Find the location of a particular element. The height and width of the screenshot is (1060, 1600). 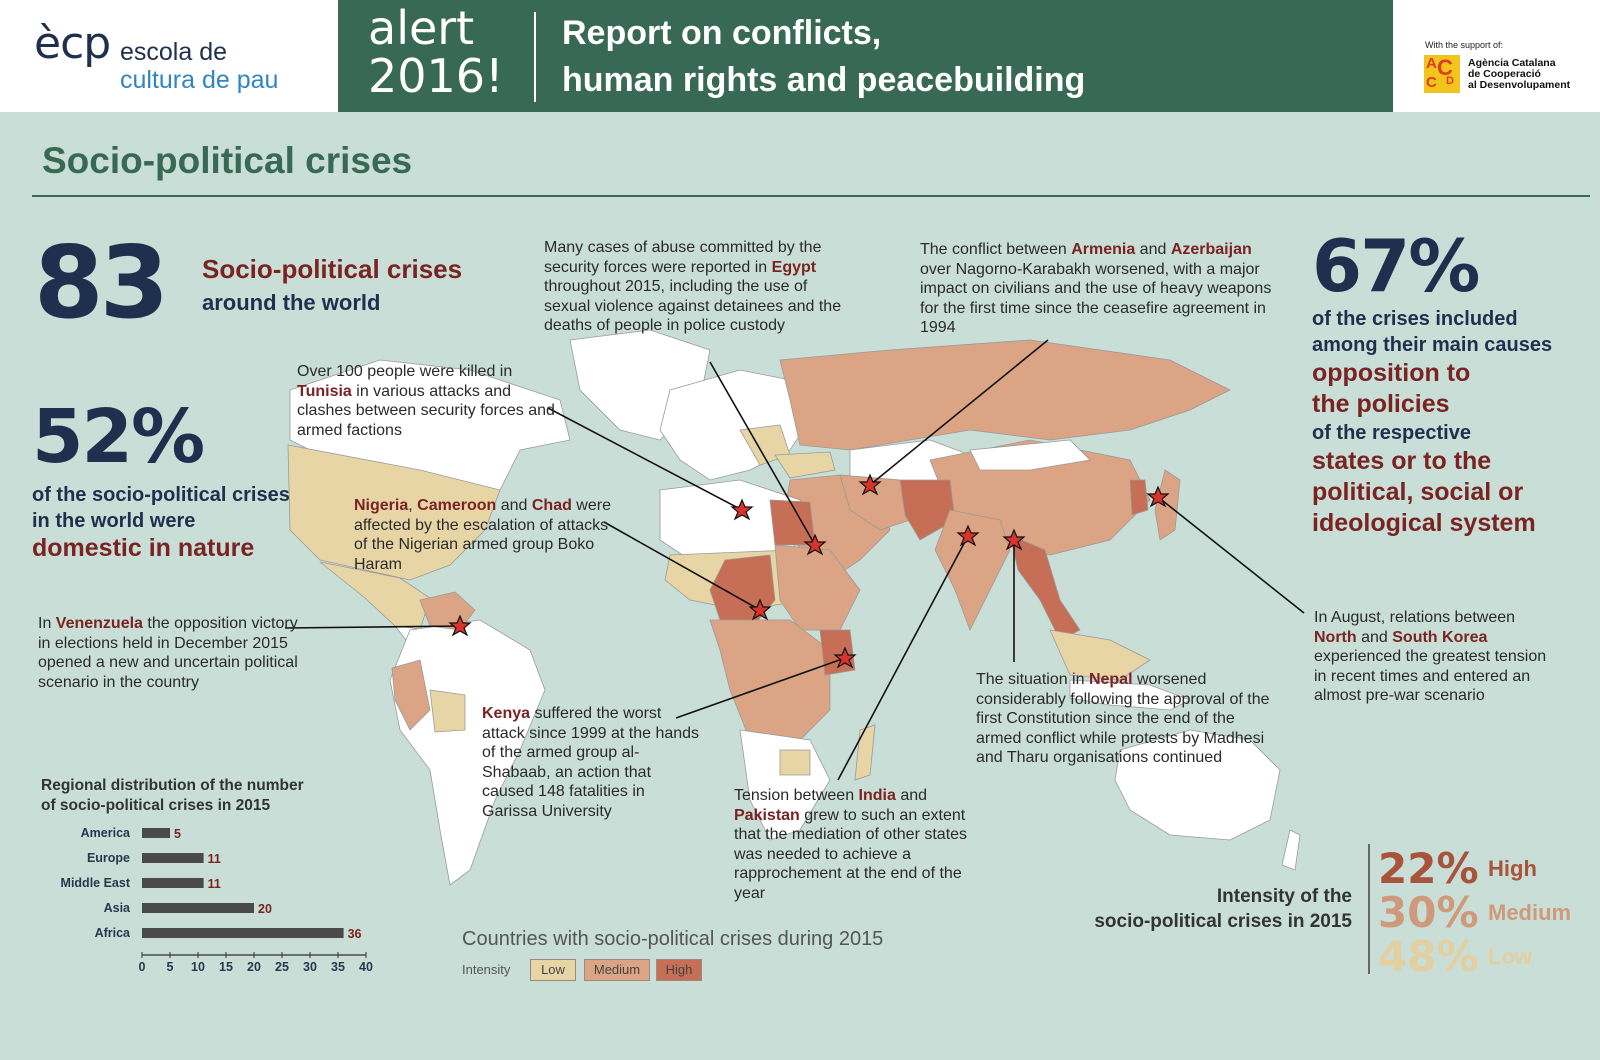

intensity-low-percent: 48% is located at coordinates (1428, 956).